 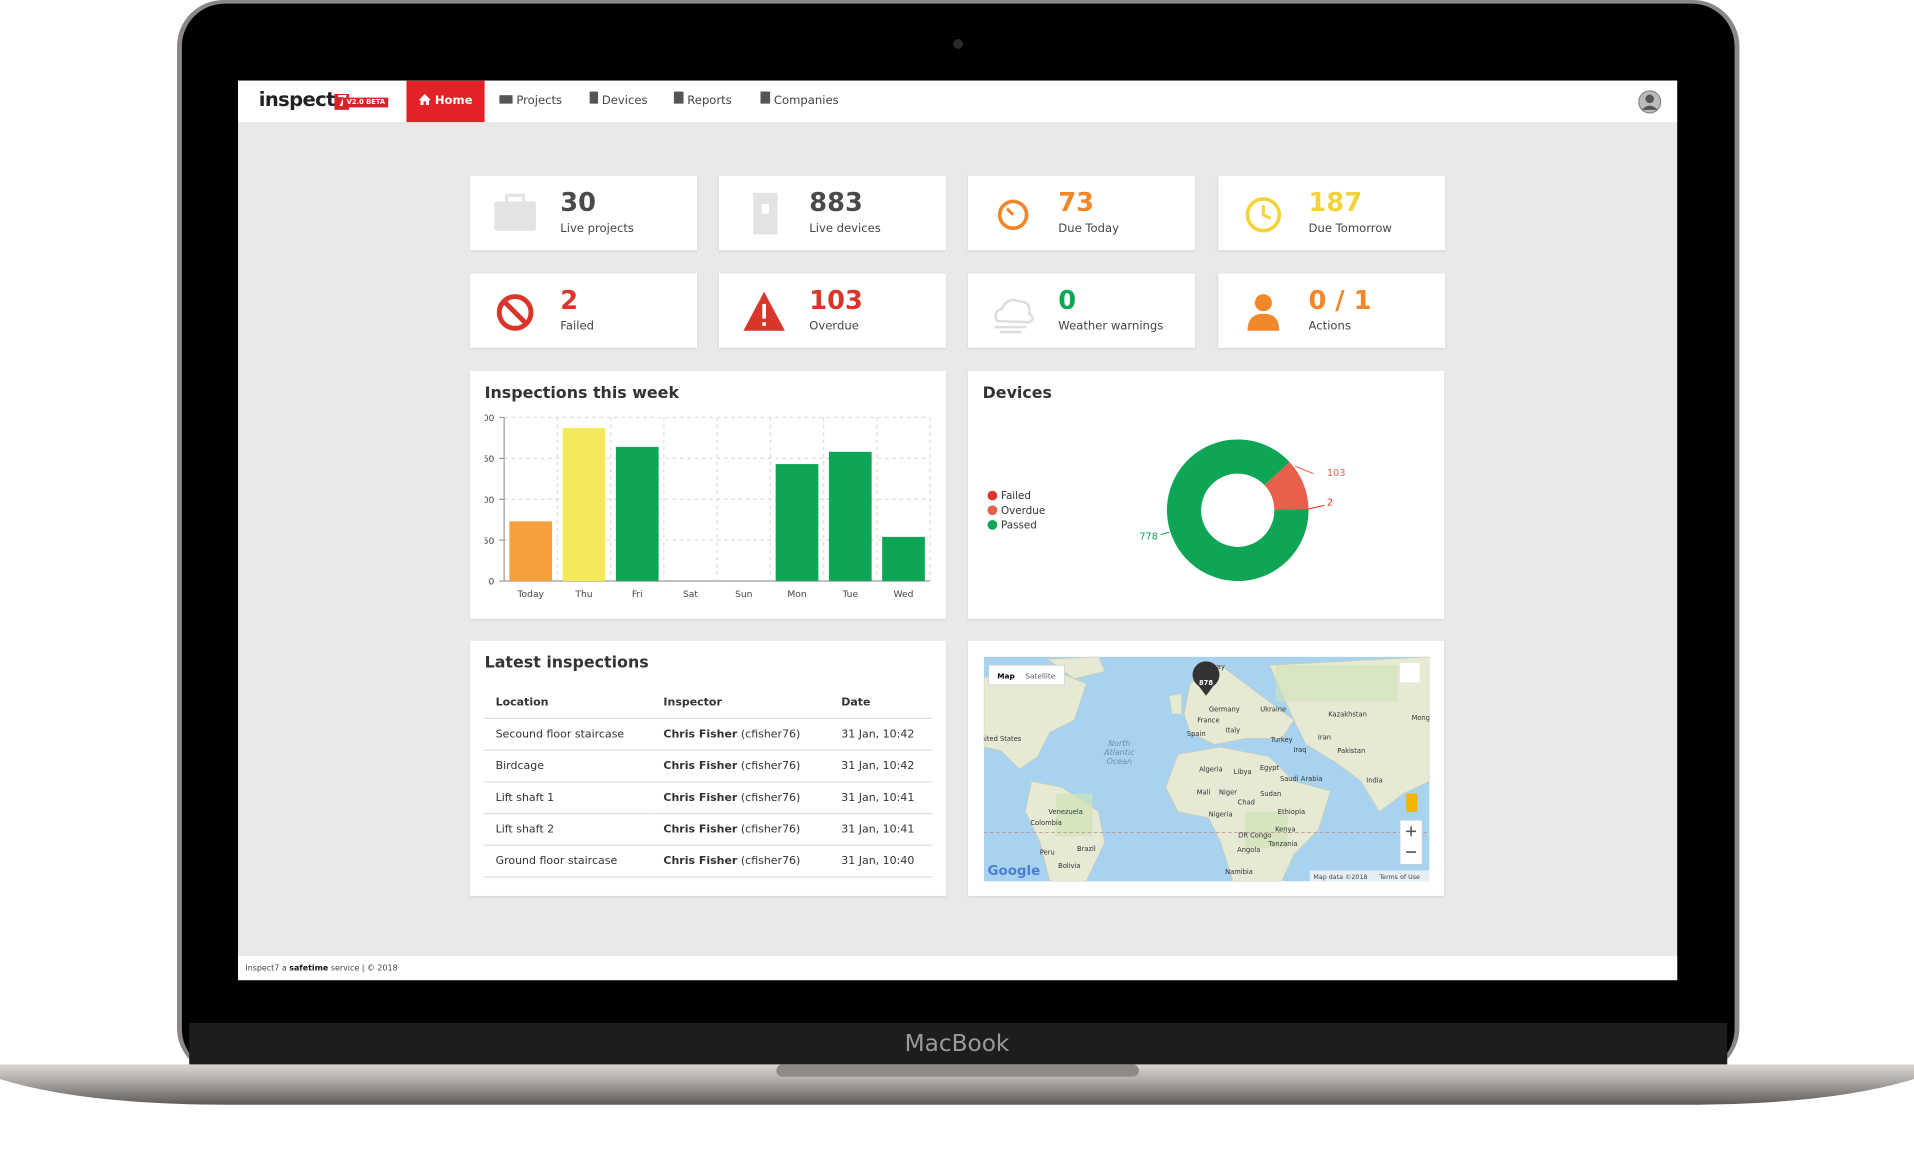 I want to click on map-label: Algeria, so click(x=1211, y=769).